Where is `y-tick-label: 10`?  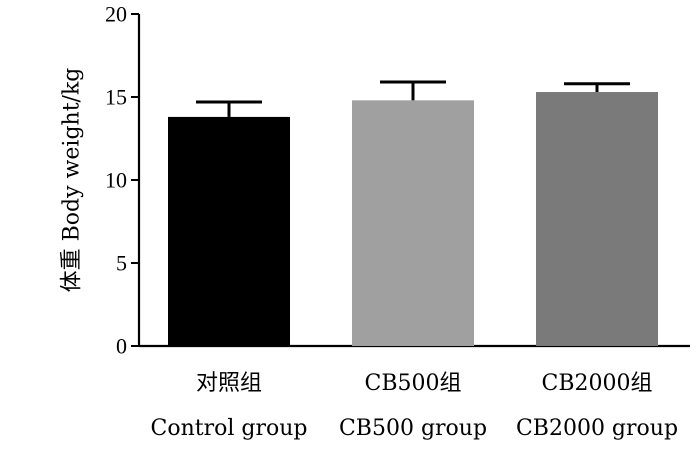 y-tick-label: 10 is located at coordinates (116, 180).